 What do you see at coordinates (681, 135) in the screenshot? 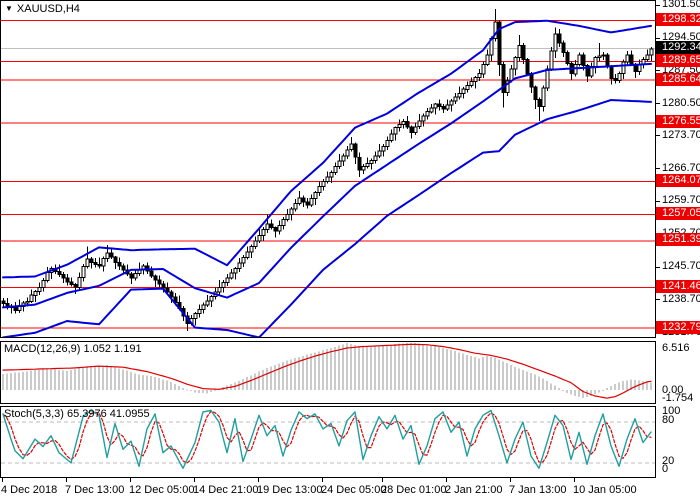
I see `price-tick-label: 1273.70` at bounding box center [681, 135].